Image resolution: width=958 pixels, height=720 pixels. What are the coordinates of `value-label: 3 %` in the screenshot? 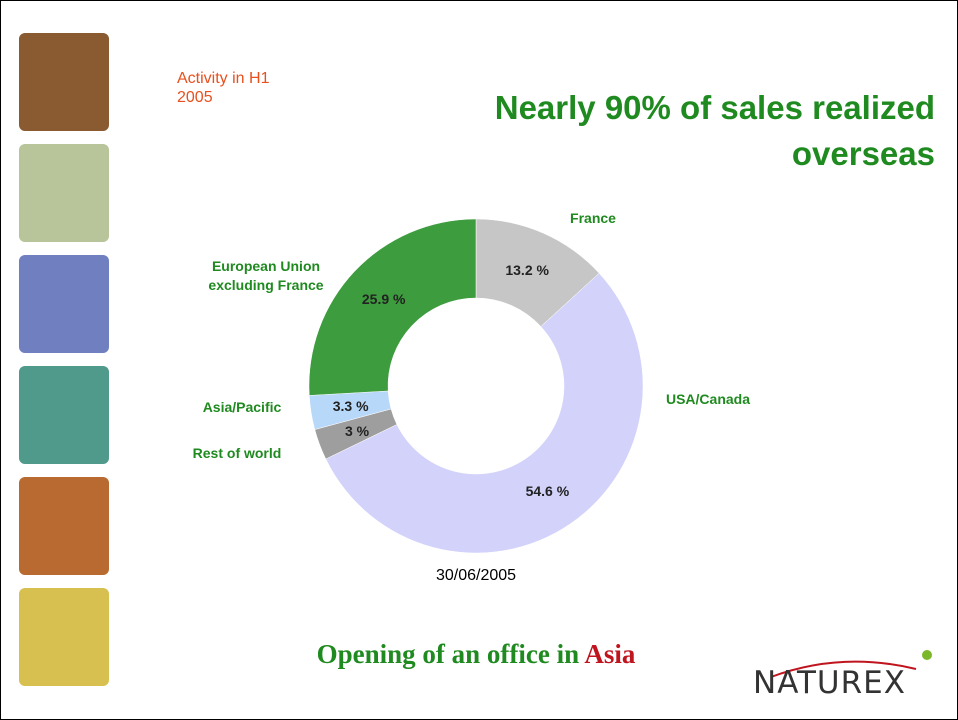 It's located at (357, 430).